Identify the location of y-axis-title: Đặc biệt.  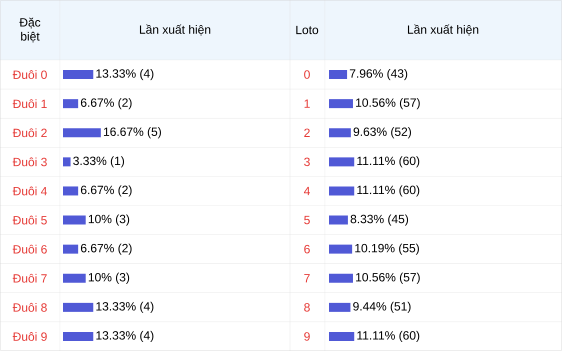
(29, 30).